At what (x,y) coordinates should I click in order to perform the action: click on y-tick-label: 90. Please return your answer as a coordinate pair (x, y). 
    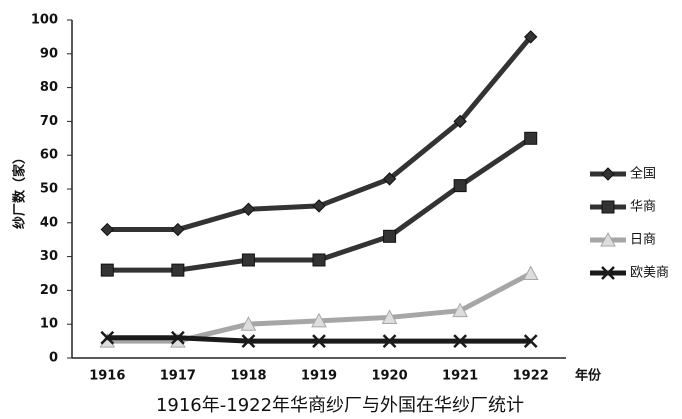
    Looking at the image, I should click on (49, 53).